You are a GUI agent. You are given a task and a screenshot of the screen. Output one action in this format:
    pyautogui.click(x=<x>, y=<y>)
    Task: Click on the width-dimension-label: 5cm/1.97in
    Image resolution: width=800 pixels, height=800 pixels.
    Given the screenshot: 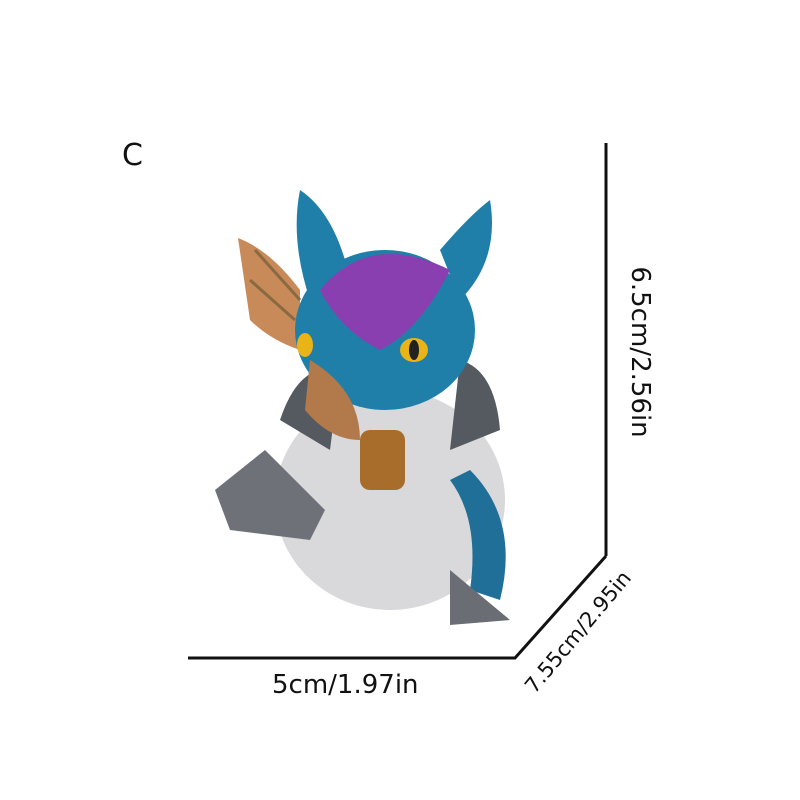 What is the action you would take?
    pyautogui.click(x=345, y=685)
    